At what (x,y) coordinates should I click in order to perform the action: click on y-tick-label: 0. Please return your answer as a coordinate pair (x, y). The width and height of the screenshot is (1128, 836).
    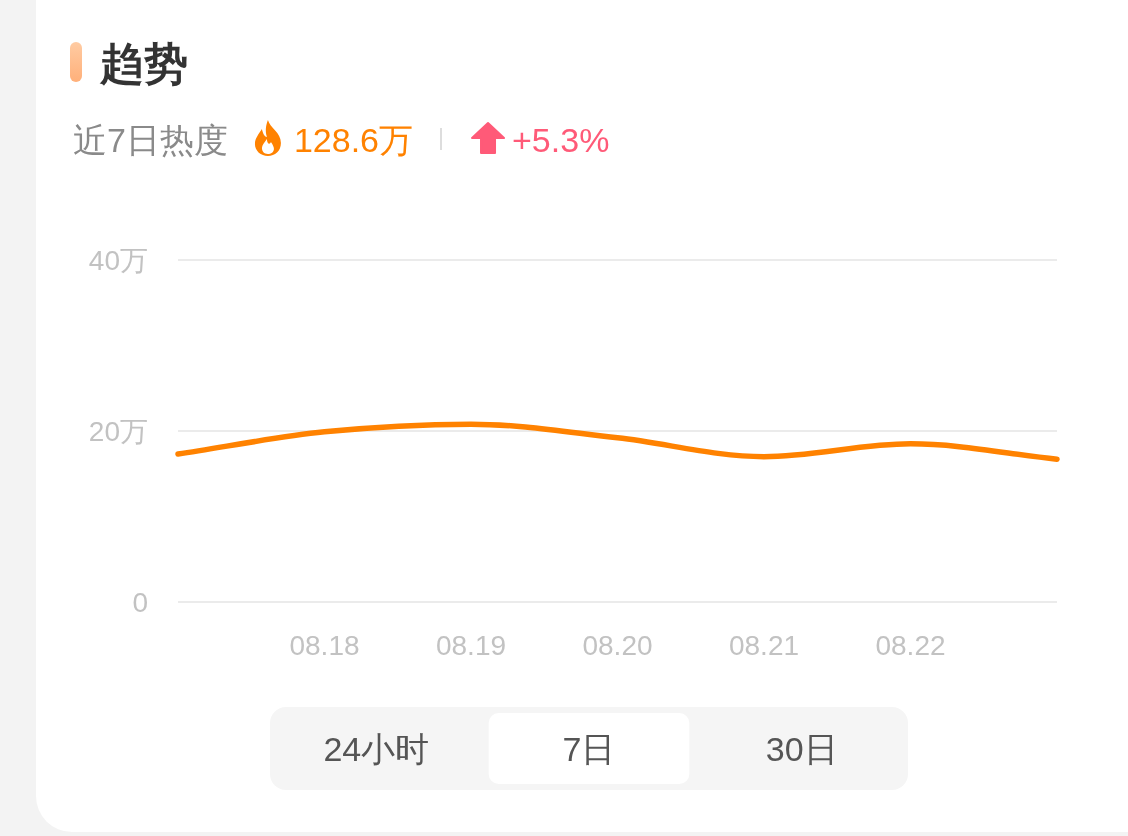
    Looking at the image, I should click on (140, 602).